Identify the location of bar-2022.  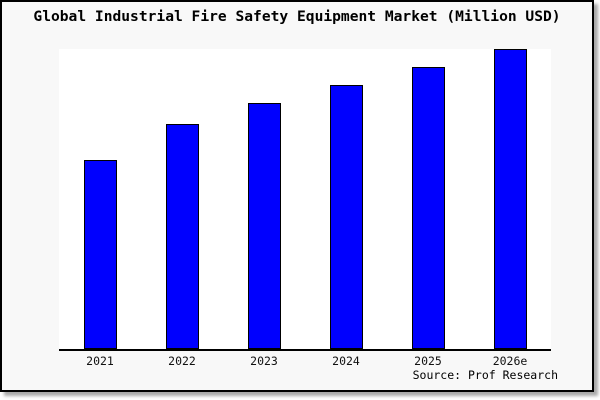
(182, 236).